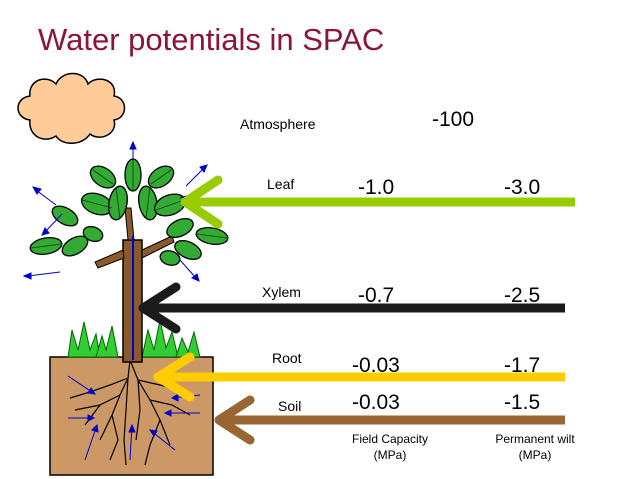 The height and width of the screenshot is (479, 638). I want to click on xylem-field-capacity: -0.7, so click(376, 295).